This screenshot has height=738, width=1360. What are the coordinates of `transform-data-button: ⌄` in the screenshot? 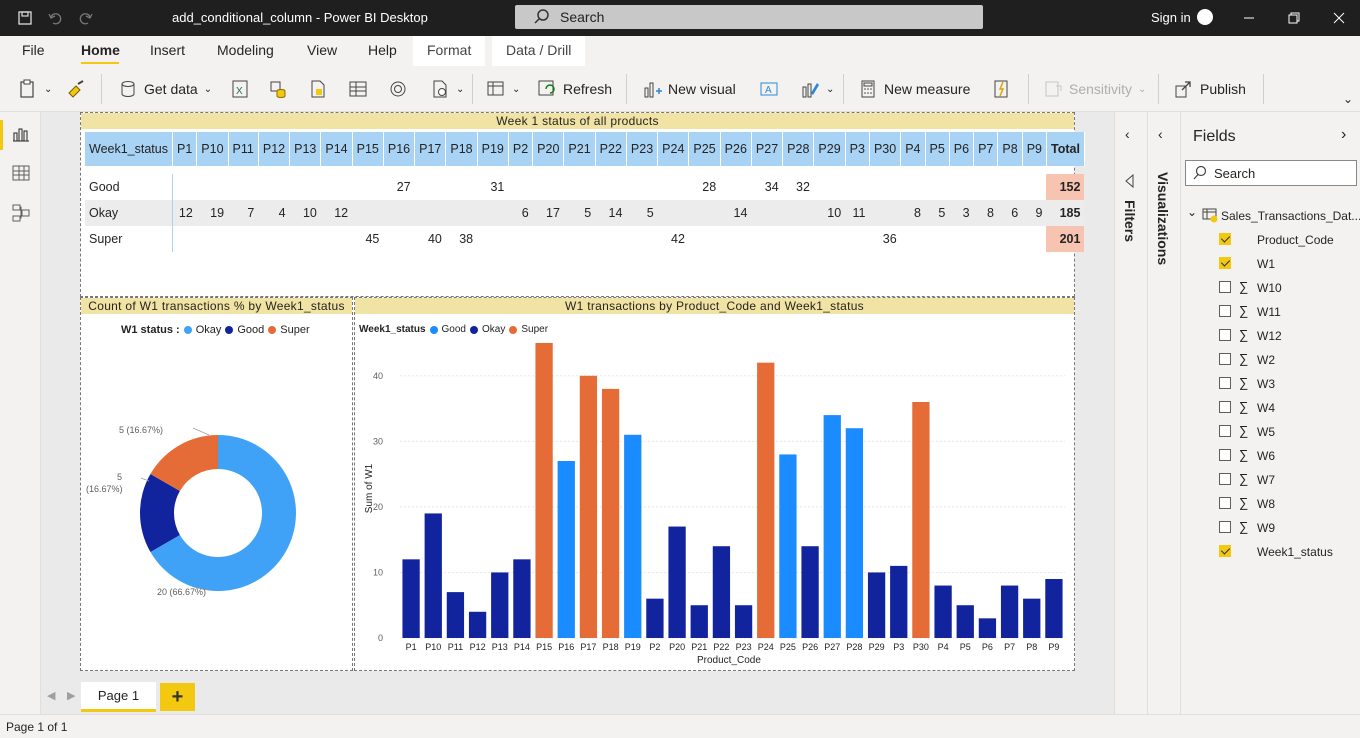 It's located at (447, 89).